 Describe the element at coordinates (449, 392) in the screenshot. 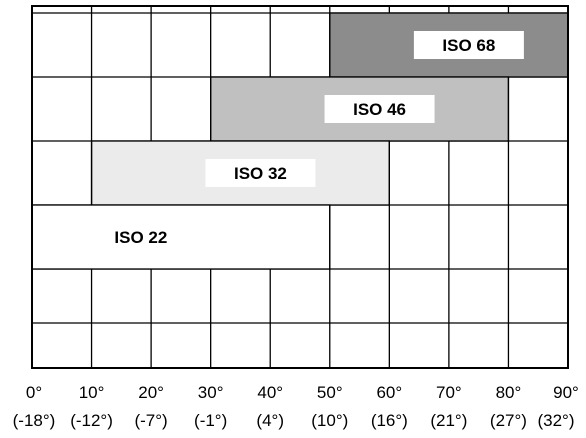

I see `tick-label-70: 70°` at that location.